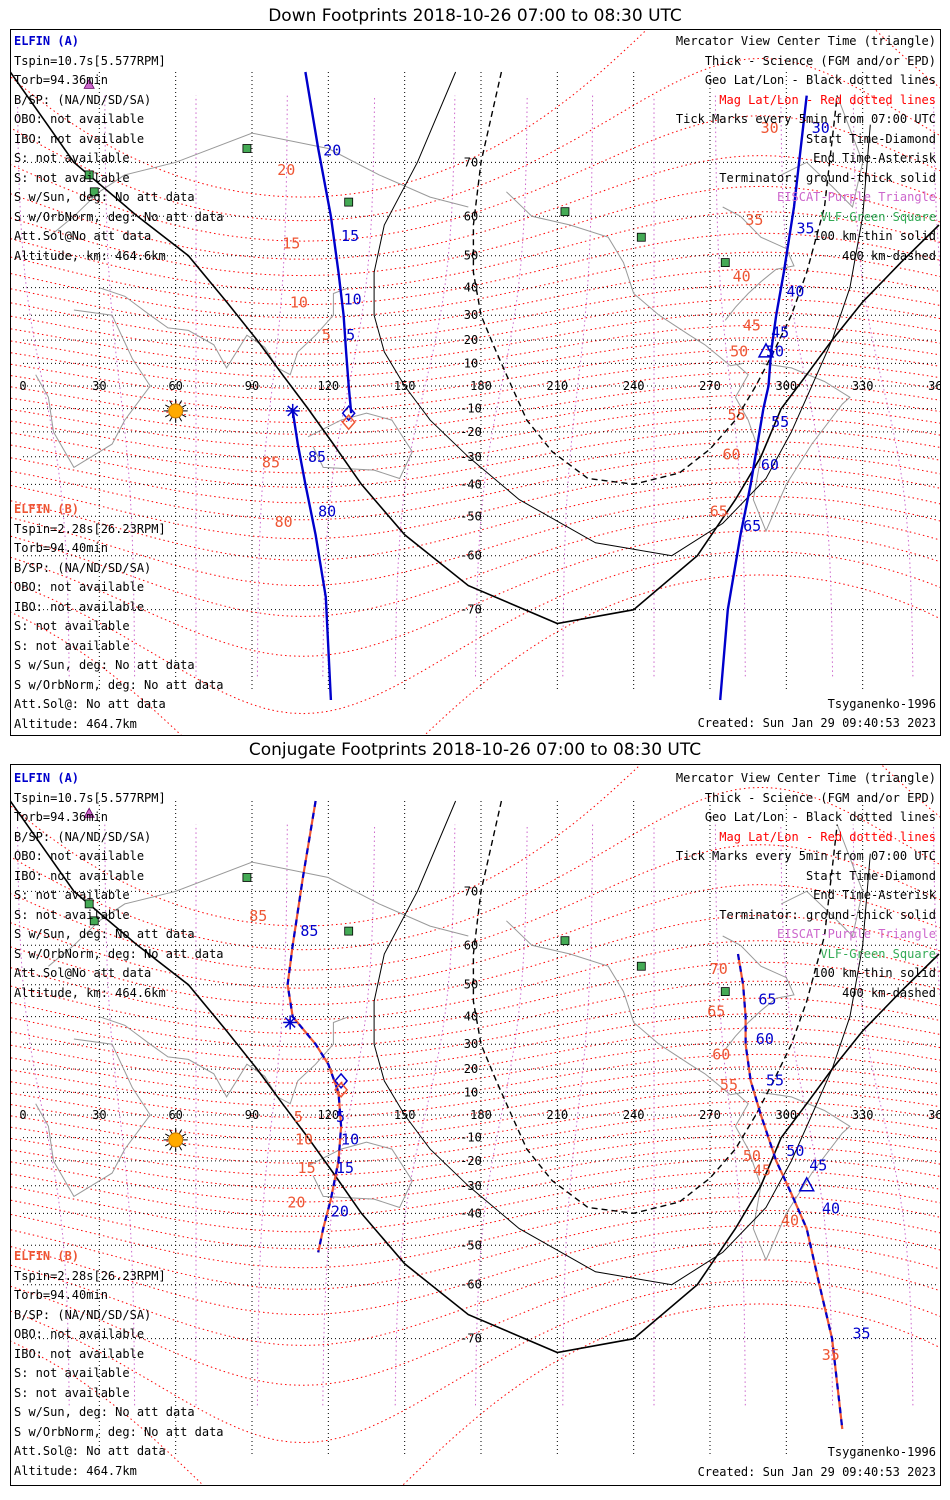 The width and height of the screenshot is (950, 1500). Describe the element at coordinates (831, 1355) in the screenshot. I see `track-b-tick-label: 35` at that location.